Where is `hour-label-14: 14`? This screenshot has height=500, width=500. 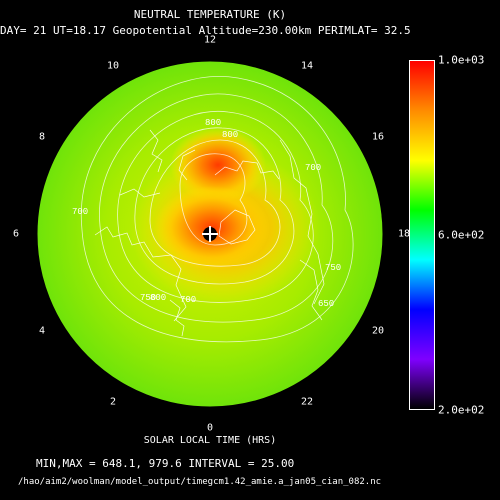
hour-label-14: 14 is located at coordinates (307, 66).